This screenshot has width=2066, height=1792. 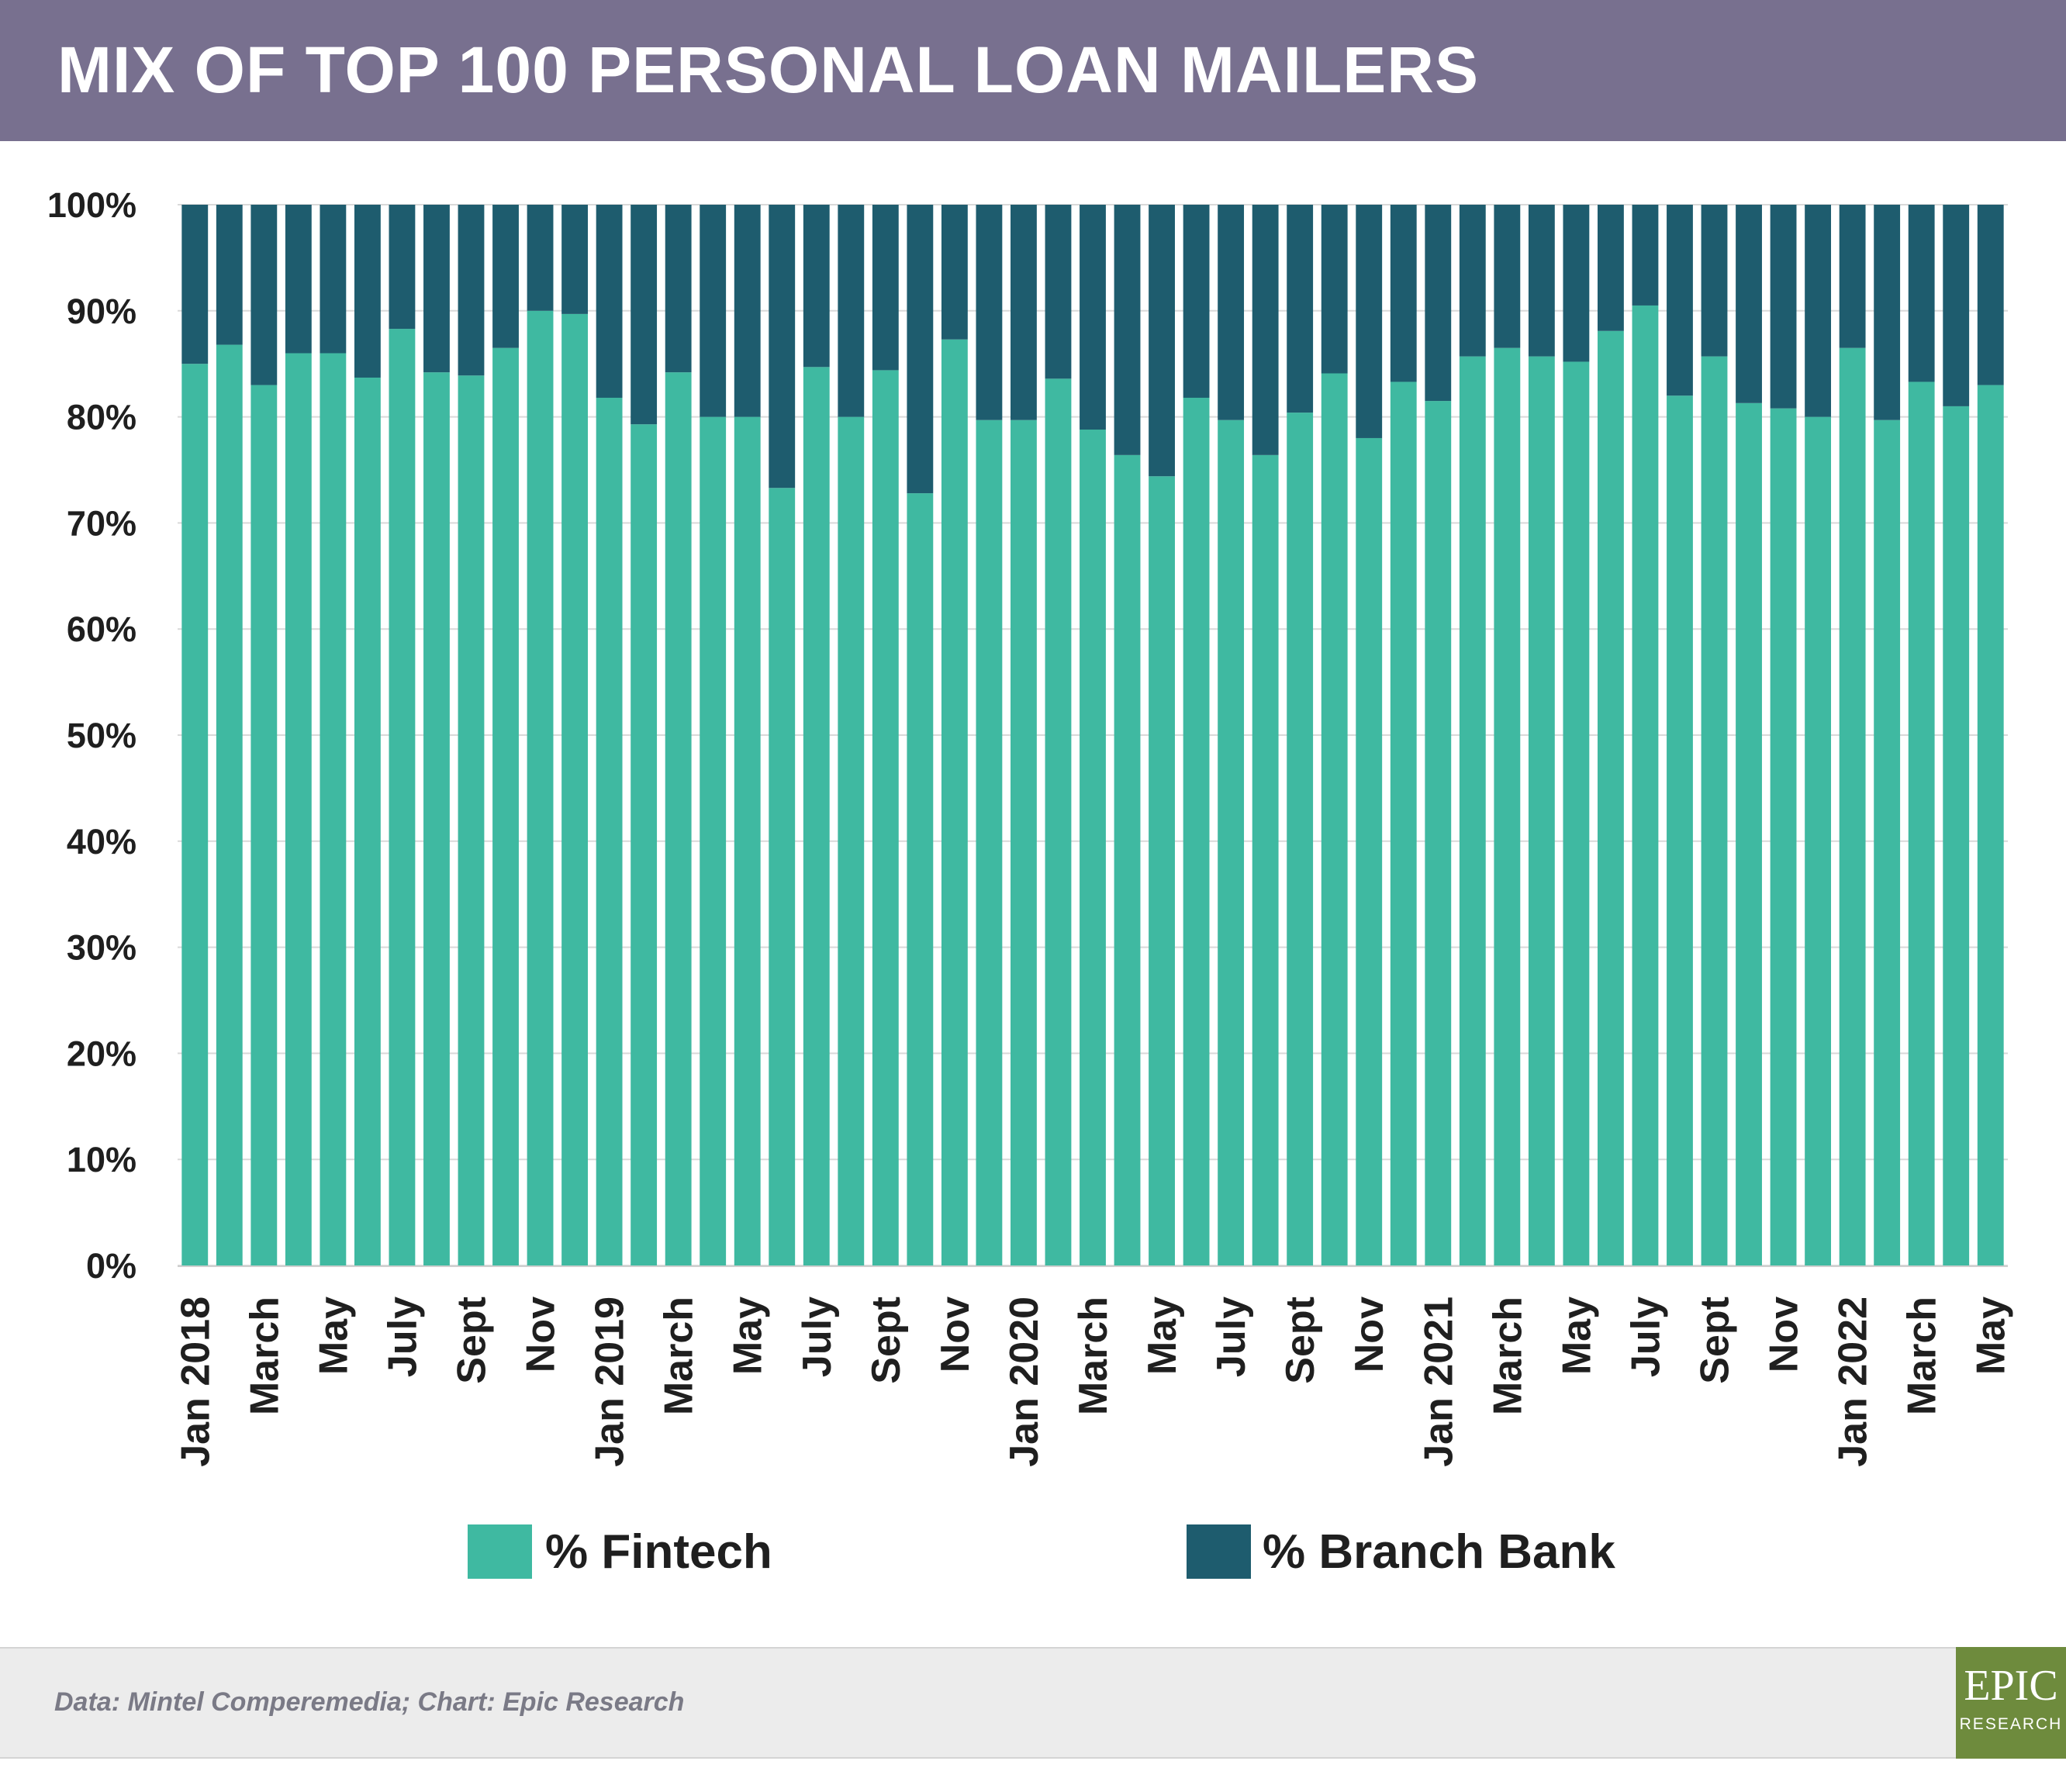 What do you see at coordinates (1033, 71) in the screenshot?
I see `title-banner: MIX OF TOP 100 PERSONAL LOAN MAILERS` at bounding box center [1033, 71].